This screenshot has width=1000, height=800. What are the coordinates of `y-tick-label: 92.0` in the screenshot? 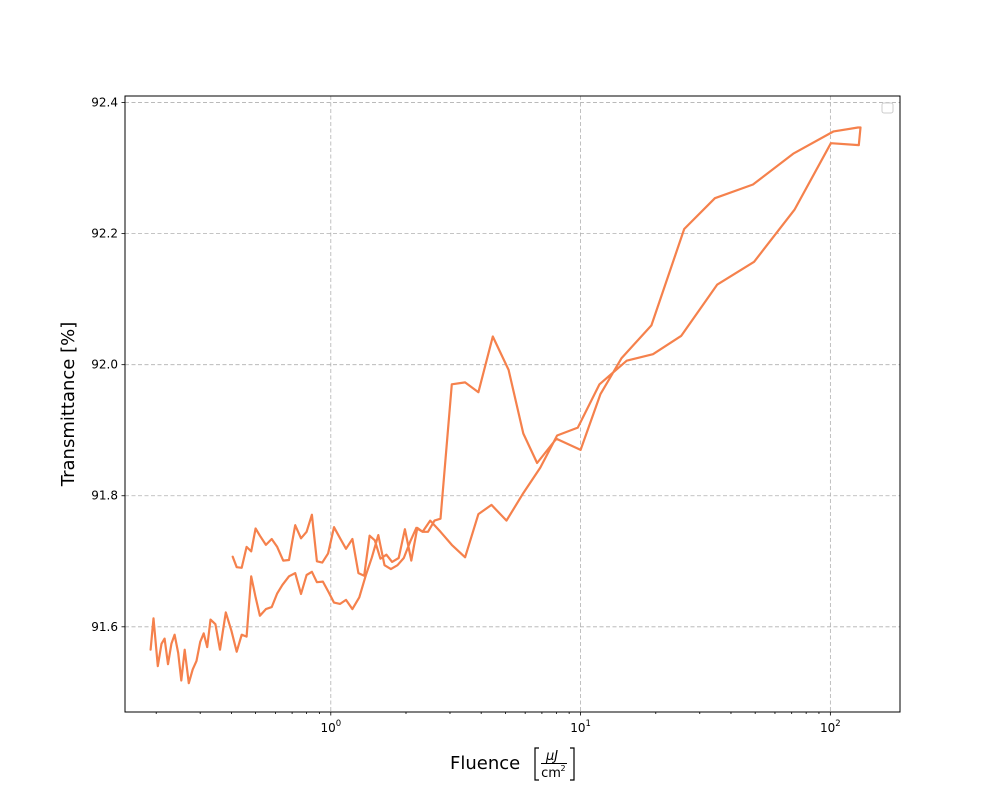 It's located at (104, 365).